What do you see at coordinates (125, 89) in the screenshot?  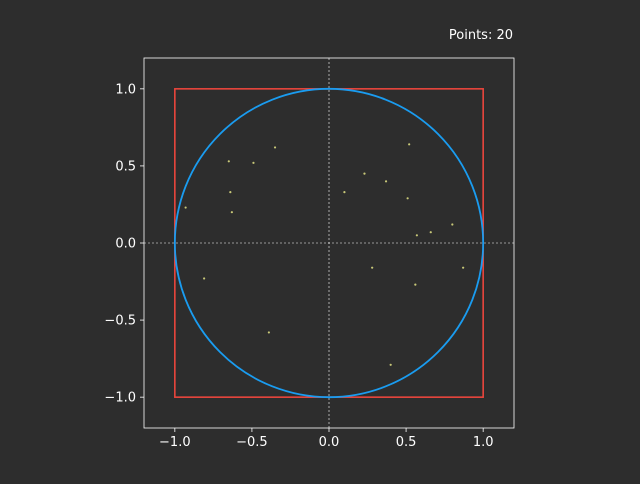 I see `y-tick-label: 1.0` at bounding box center [125, 89].